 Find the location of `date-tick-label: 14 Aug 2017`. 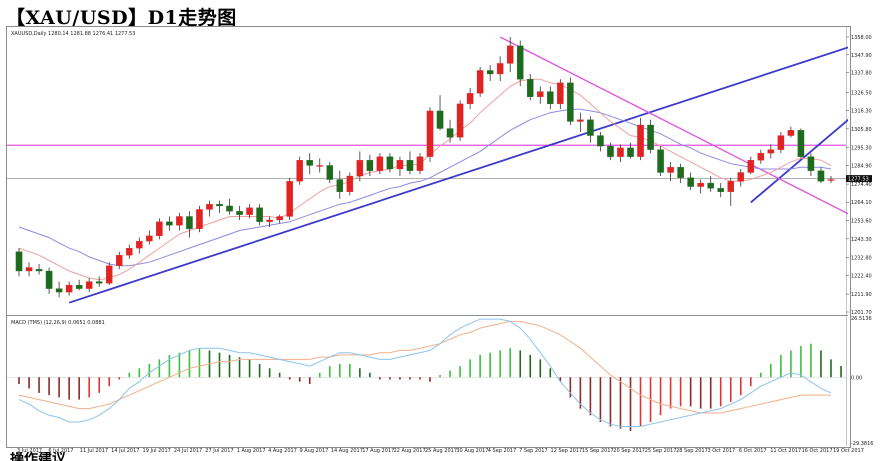

date-tick-label: 14 Aug 2017 is located at coordinates (347, 451).